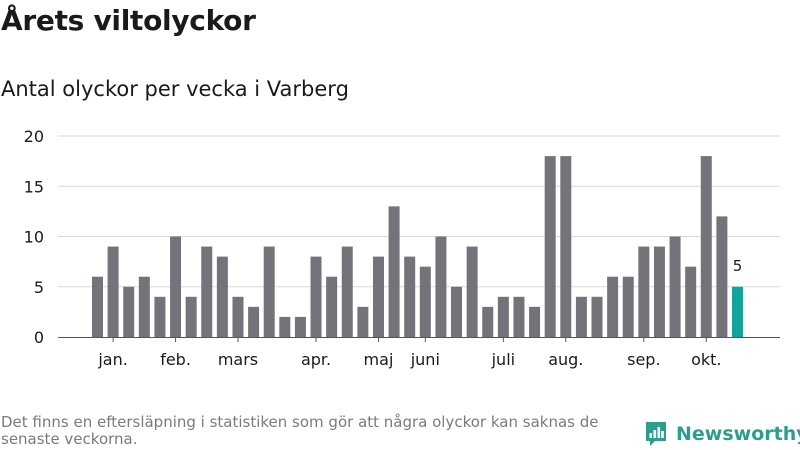 The height and width of the screenshot is (450, 800). I want to click on chart-title: Årets viltolyckor, so click(128, 20).